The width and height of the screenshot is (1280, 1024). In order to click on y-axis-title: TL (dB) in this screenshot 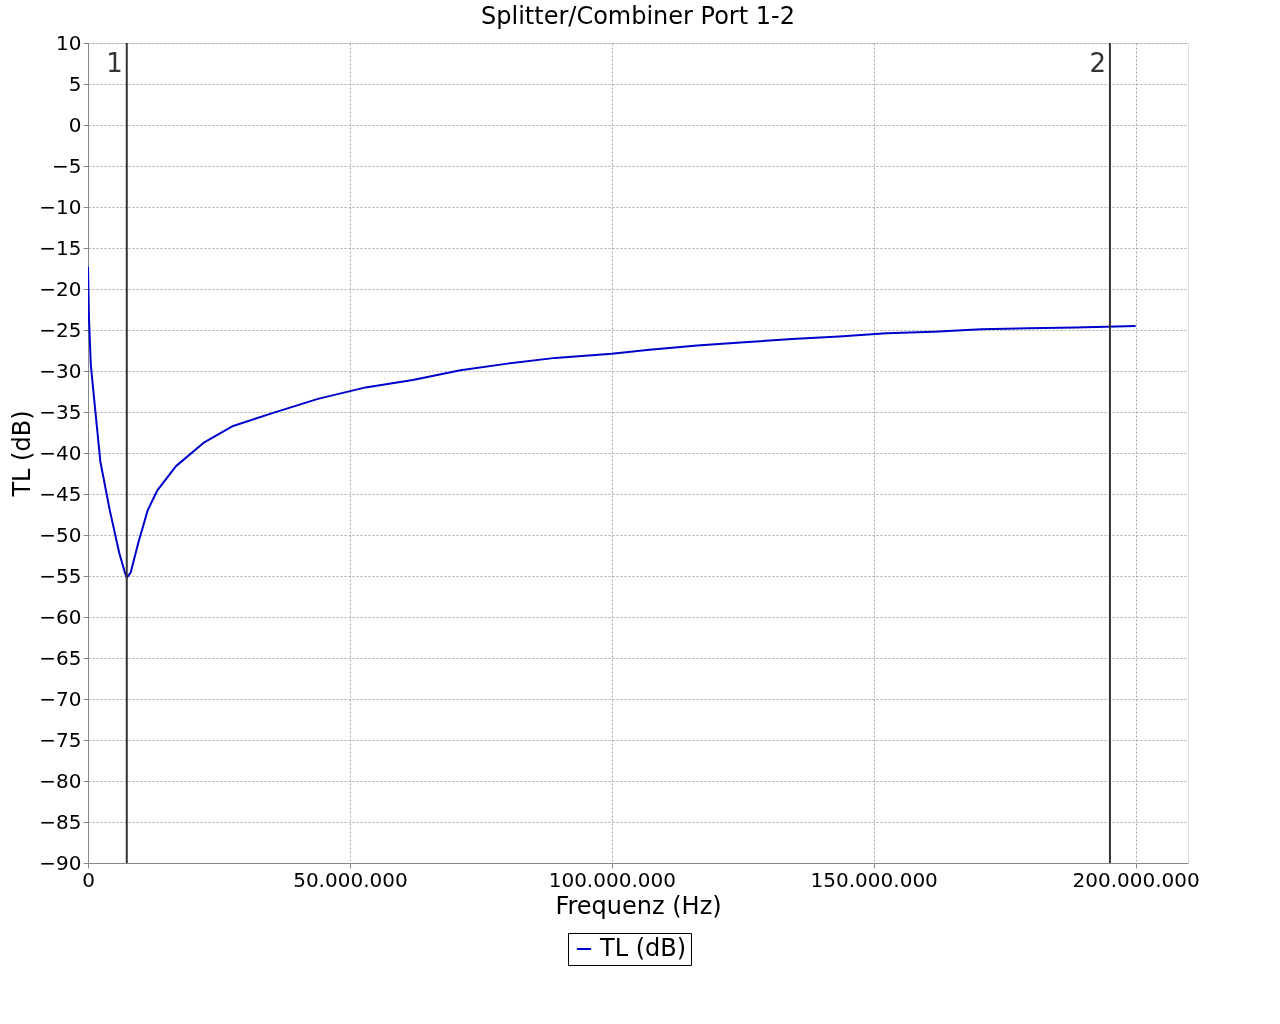, I will do `click(22, 454)`.